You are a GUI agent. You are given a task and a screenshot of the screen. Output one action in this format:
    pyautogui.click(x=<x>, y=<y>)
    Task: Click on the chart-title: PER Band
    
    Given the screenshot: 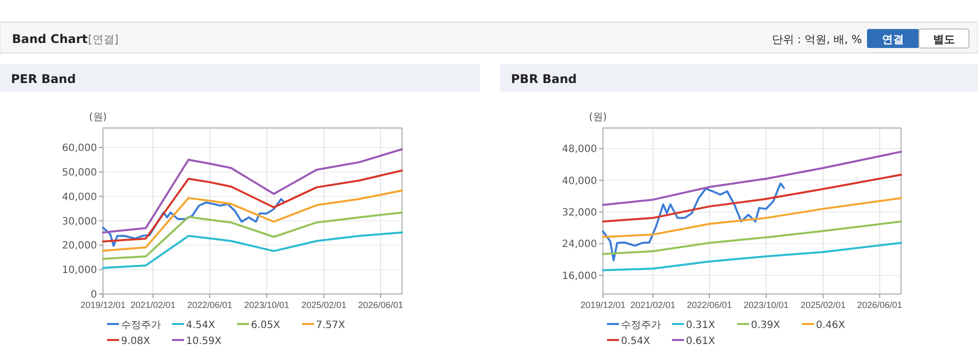 What is the action you would take?
    pyautogui.click(x=43, y=79)
    